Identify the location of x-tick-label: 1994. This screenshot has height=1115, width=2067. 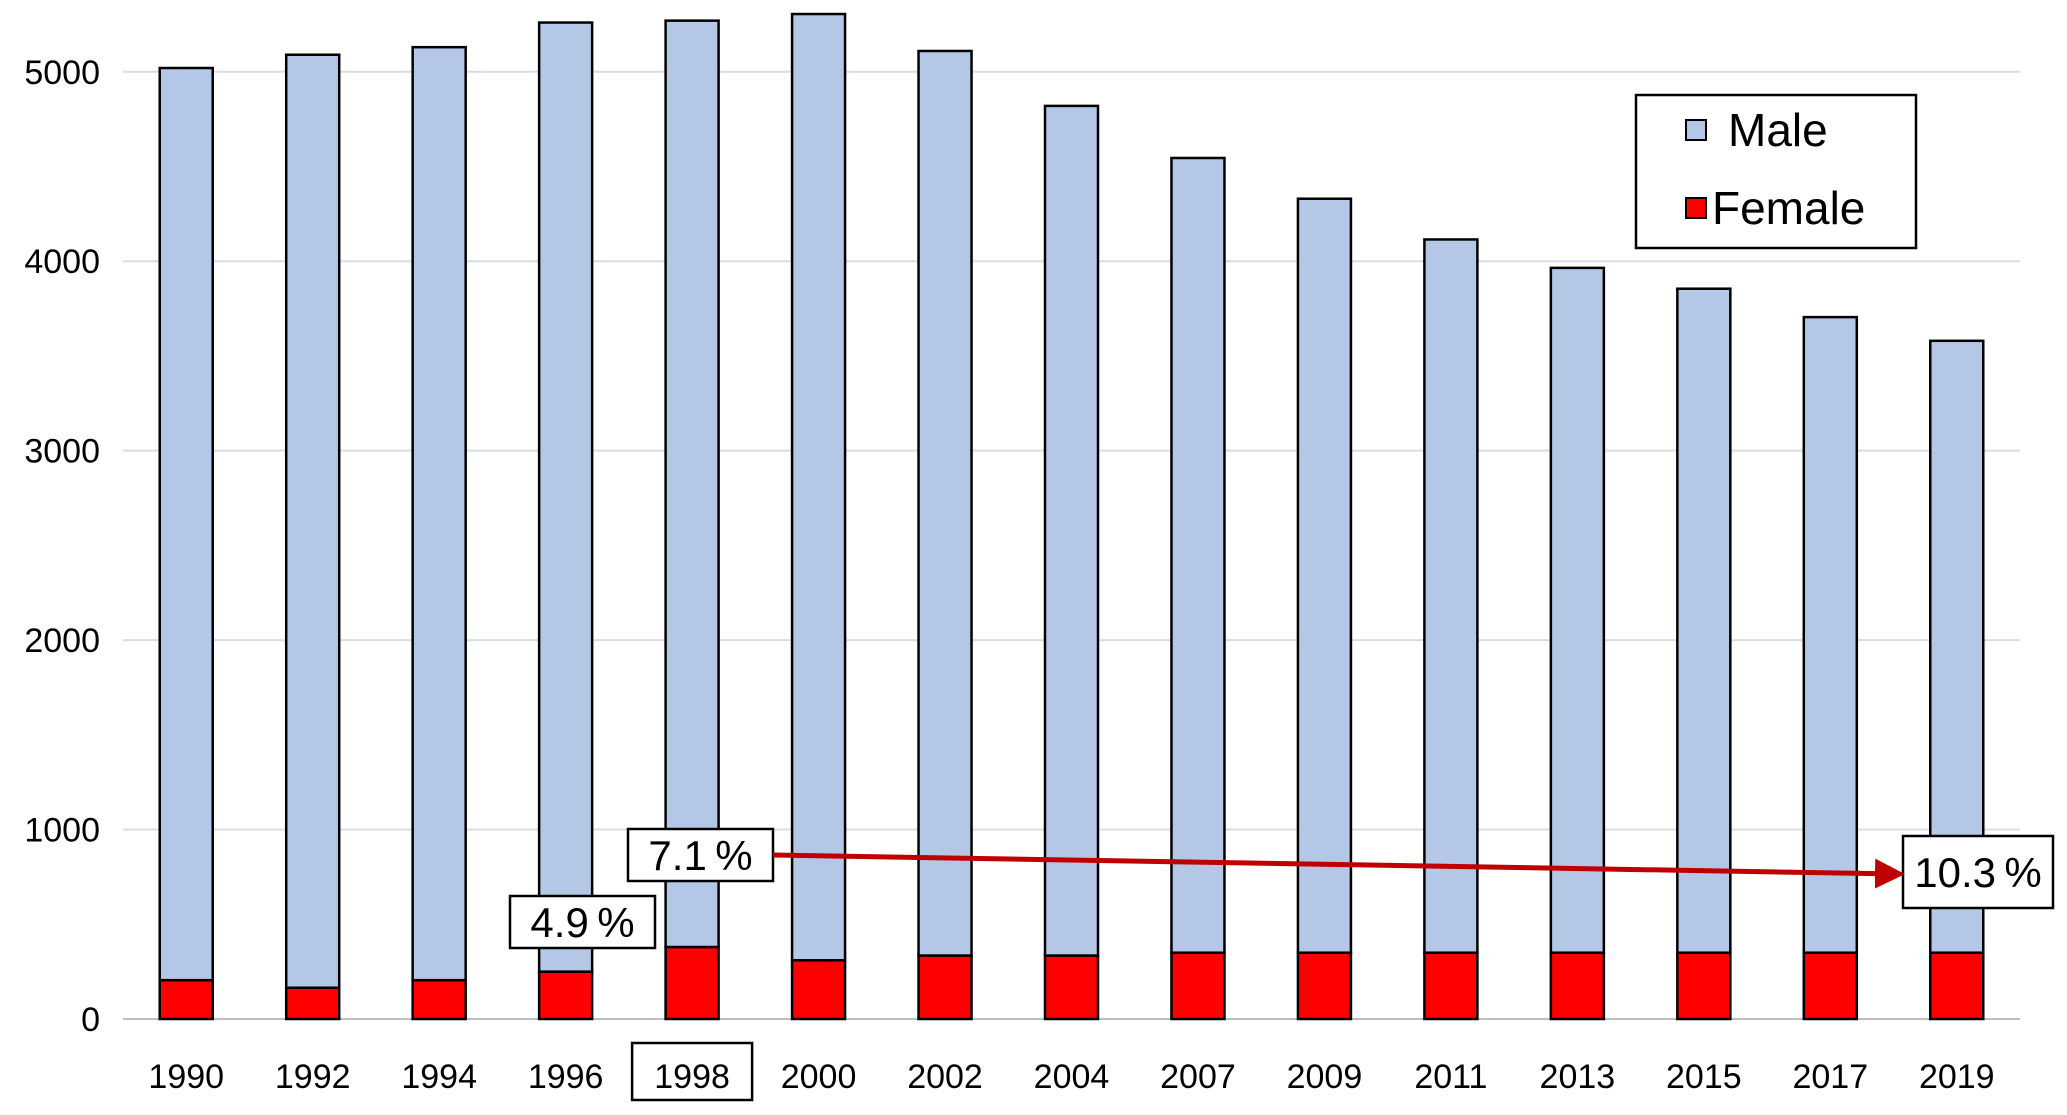
(439, 1077).